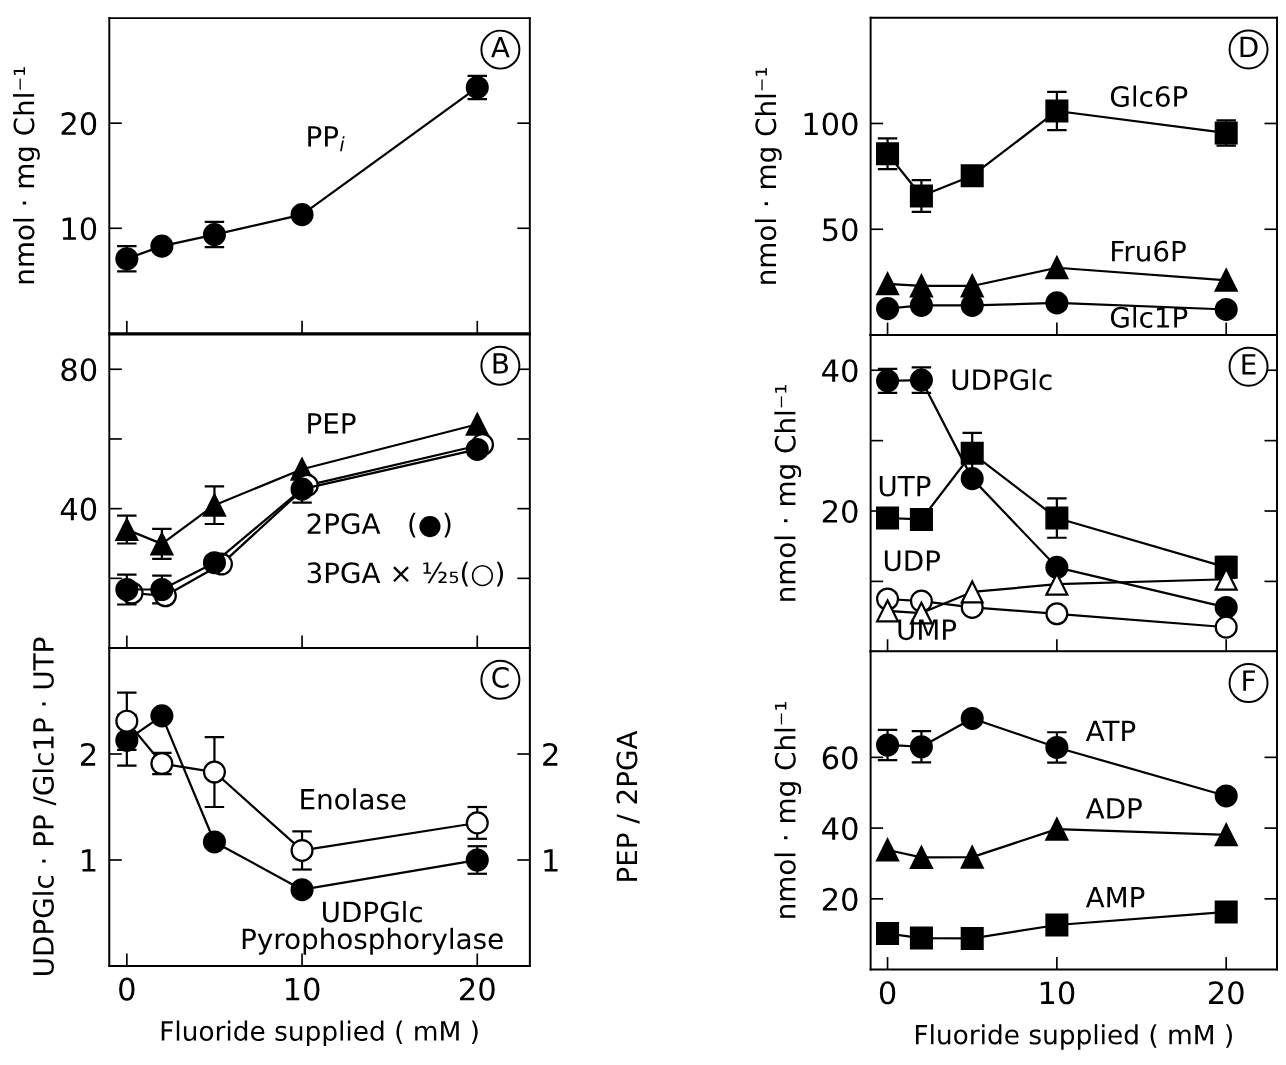  What do you see at coordinates (89, 860) in the screenshot?
I see `y-tick-label: 1` at bounding box center [89, 860].